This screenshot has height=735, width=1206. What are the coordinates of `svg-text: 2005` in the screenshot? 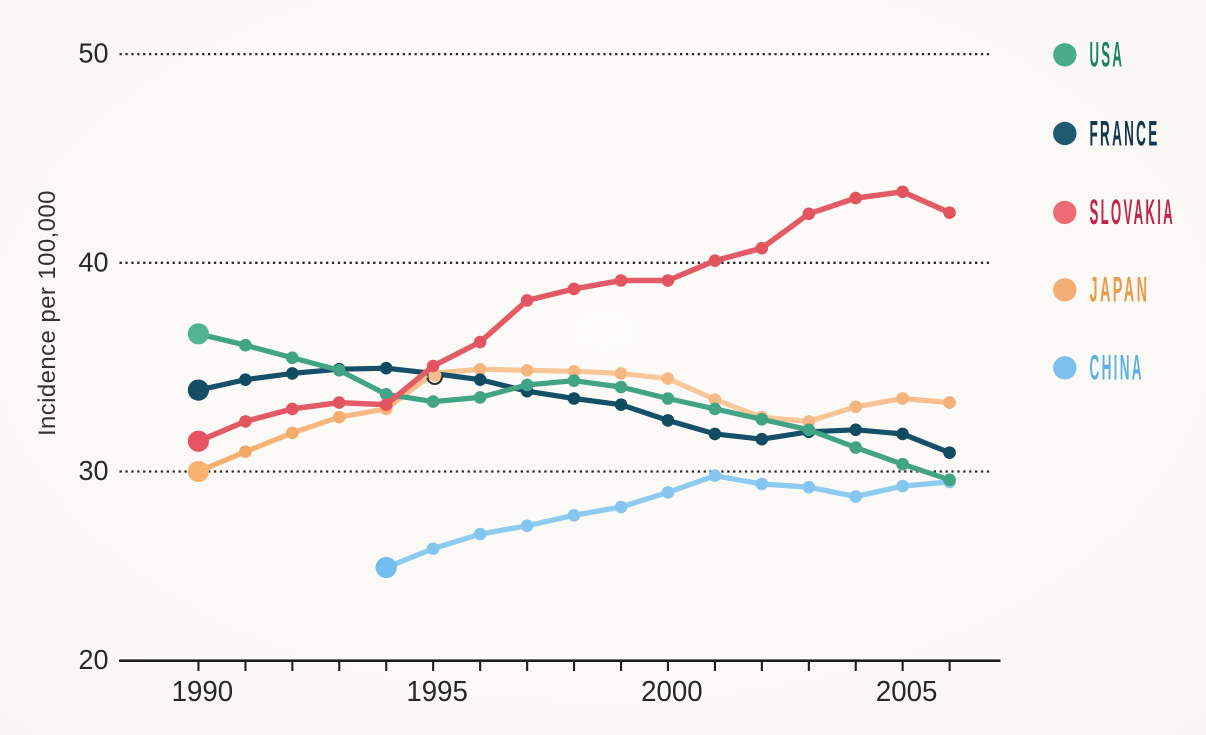 It's located at (907, 692).